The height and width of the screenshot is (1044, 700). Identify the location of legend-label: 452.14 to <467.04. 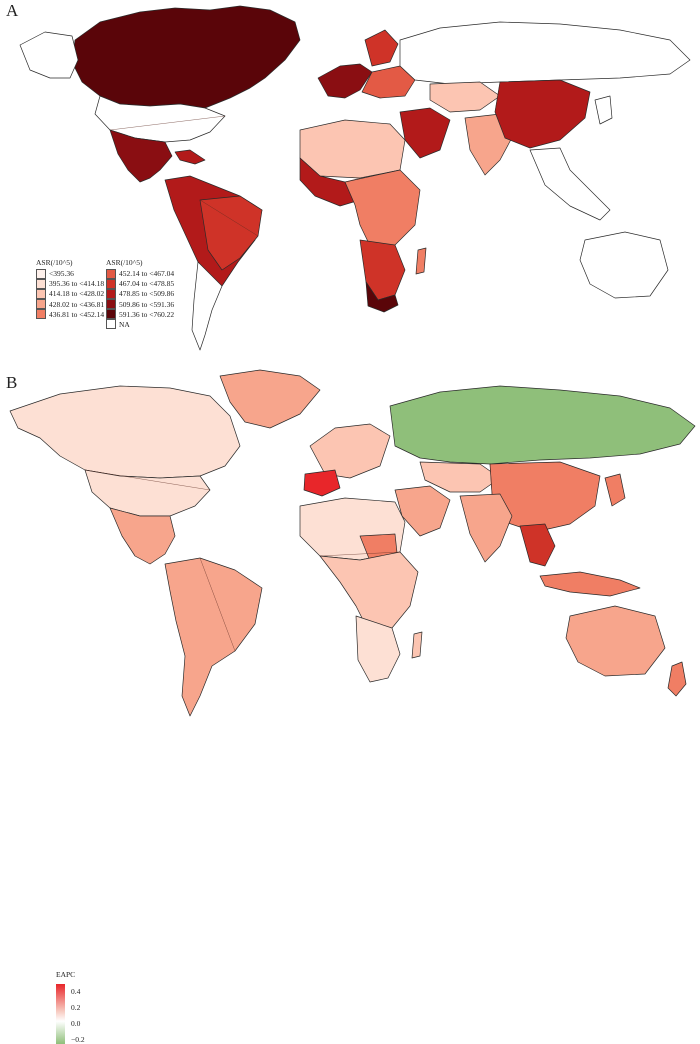
(147, 273).